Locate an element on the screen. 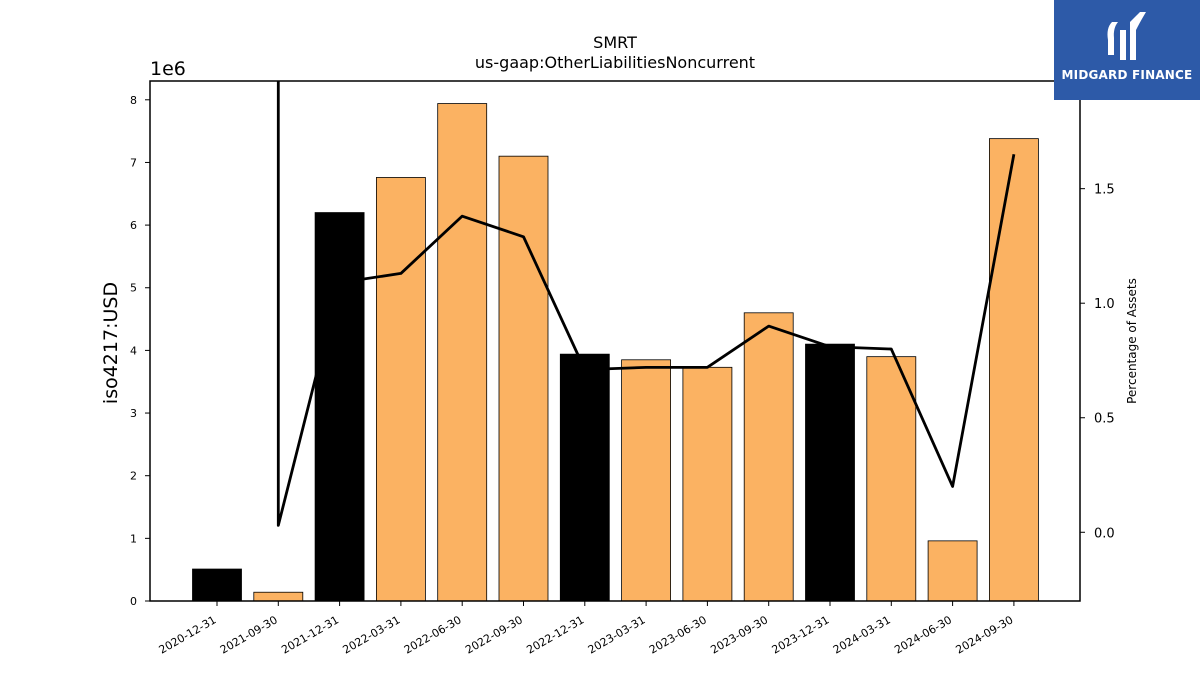 The width and height of the screenshot is (1200, 675). brand-name: MIDGARD FINANCE is located at coordinates (1127, 75).